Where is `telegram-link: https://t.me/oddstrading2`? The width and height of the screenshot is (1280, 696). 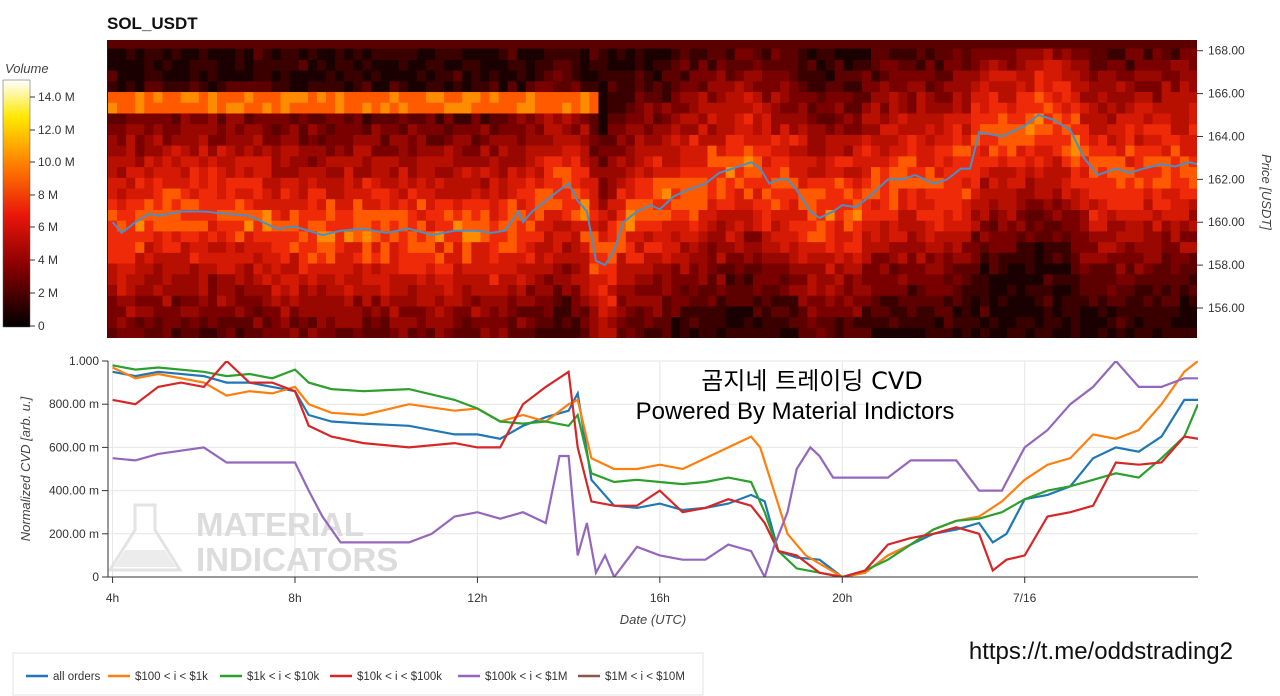 telegram-link: https://t.me/oddstrading2 is located at coordinates (1101, 651).